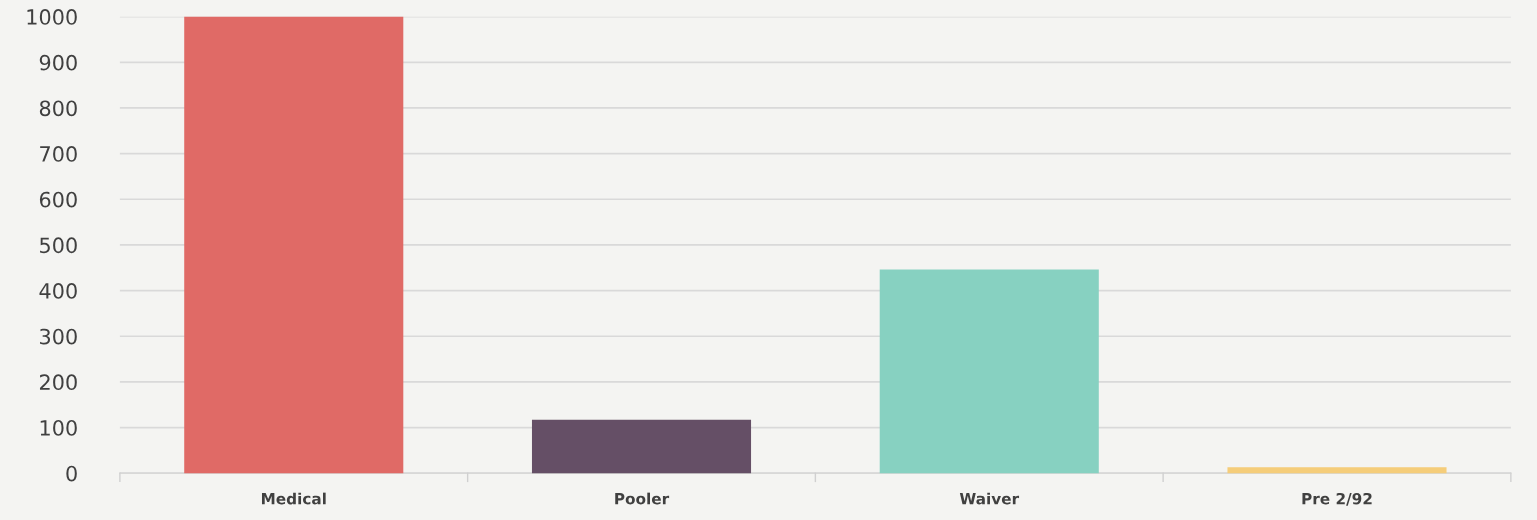 This screenshot has height=520, width=1537. What do you see at coordinates (293, 498) in the screenshot?
I see `x-tick-label: Medical` at bounding box center [293, 498].